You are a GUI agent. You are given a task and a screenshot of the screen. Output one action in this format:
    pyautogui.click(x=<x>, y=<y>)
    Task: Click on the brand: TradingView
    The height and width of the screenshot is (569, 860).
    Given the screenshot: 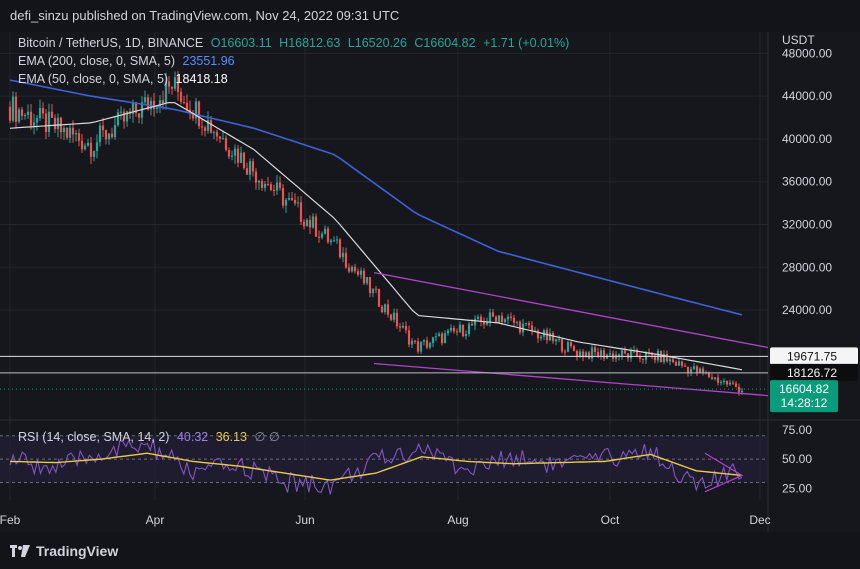 What is the action you would take?
    pyautogui.click(x=64, y=551)
    